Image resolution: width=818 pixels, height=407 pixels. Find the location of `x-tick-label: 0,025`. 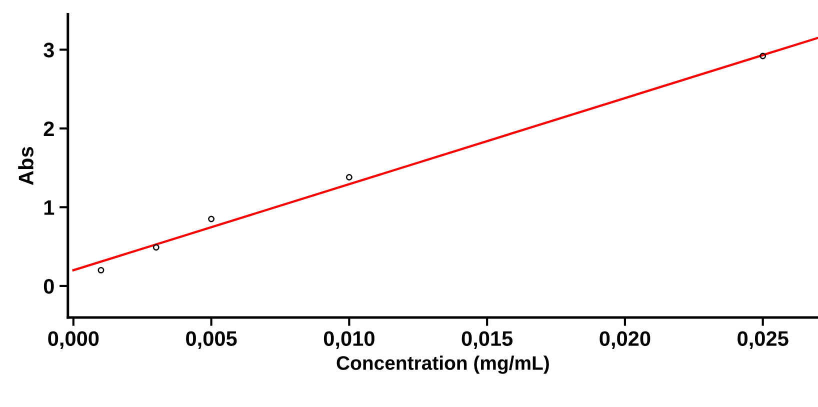

x-tick-label: 0,025 is located at coordinates (763, 340).